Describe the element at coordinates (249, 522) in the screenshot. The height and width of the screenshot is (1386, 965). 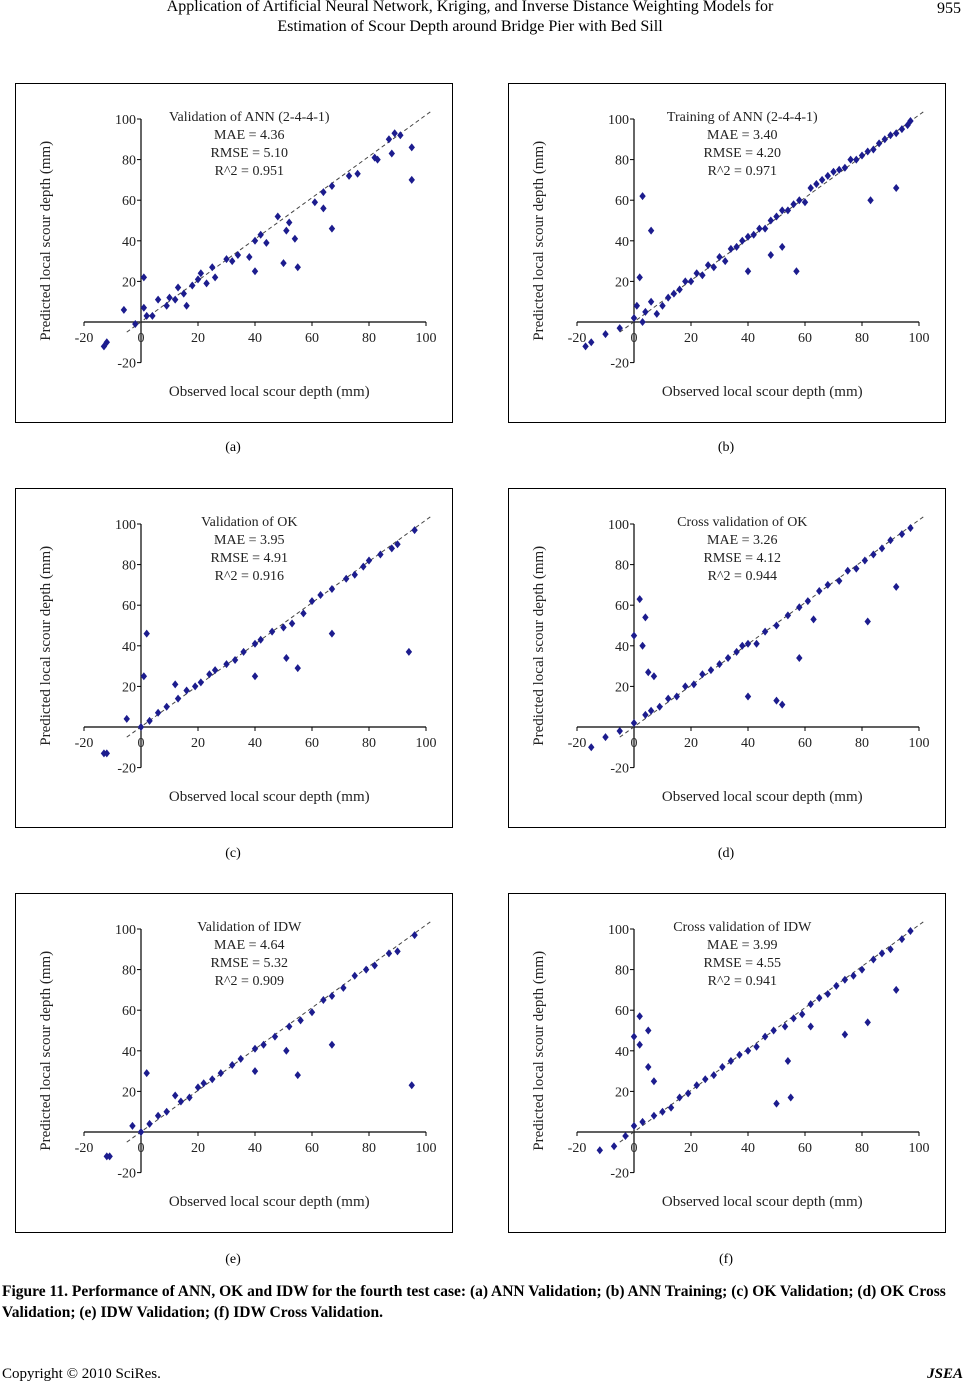
I see `chart-title: Validation of OK` at that location.